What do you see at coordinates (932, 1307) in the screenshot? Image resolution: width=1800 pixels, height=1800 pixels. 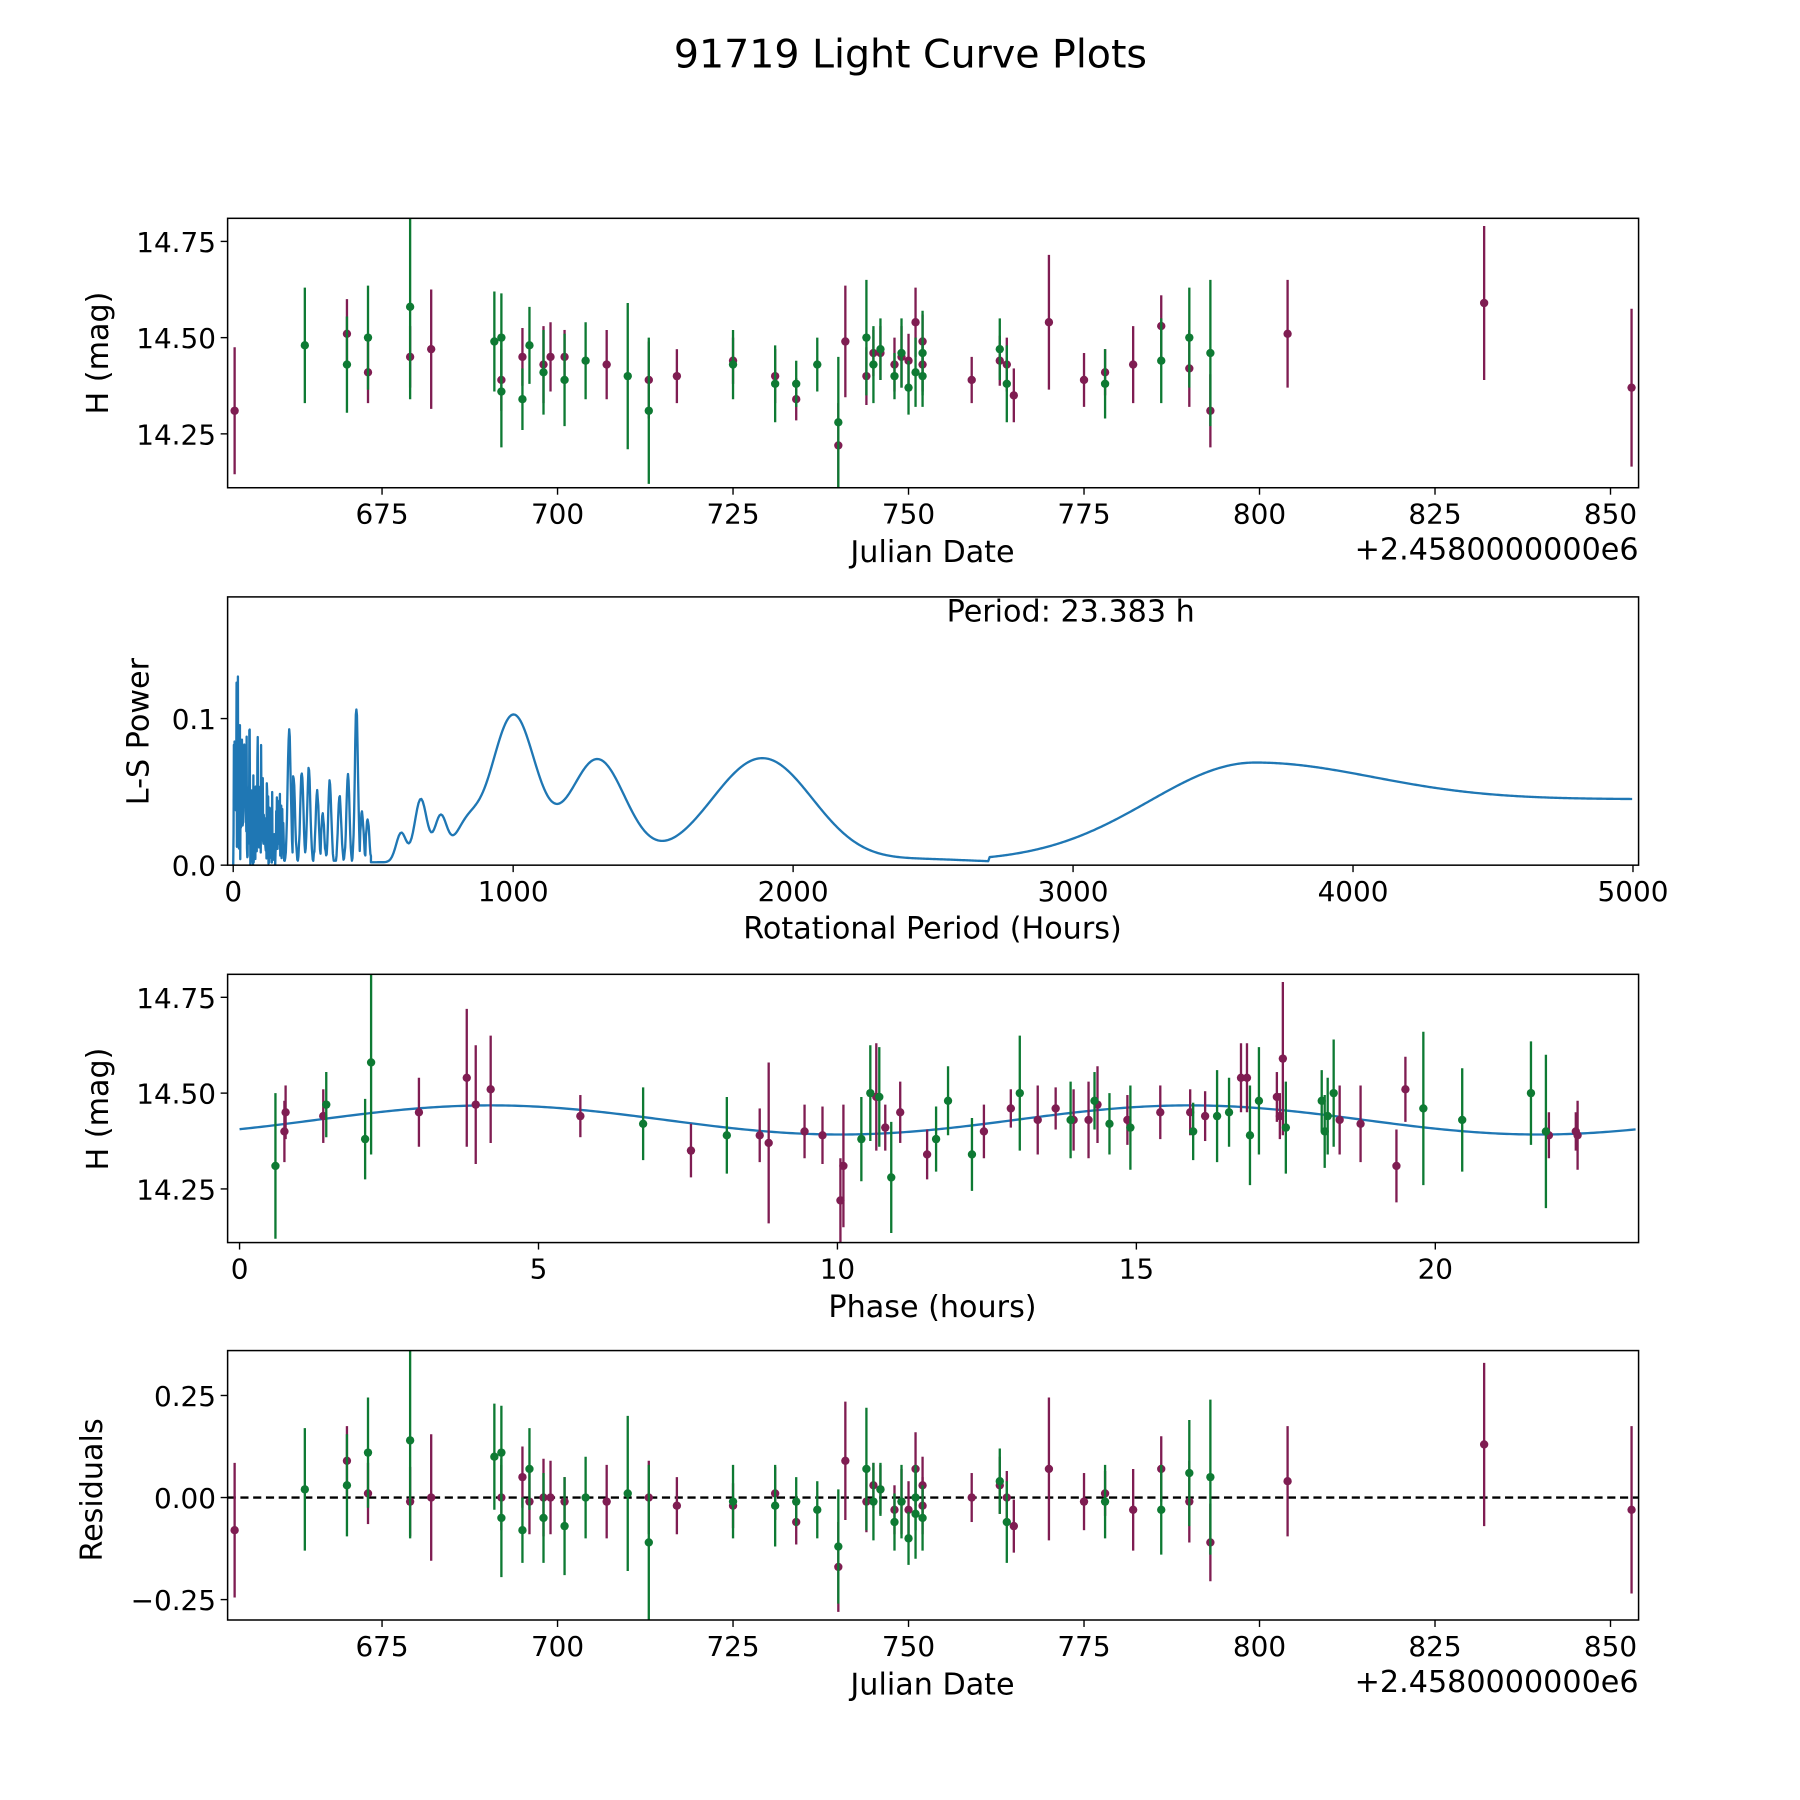 I see `phased-xlabel: Phase (hours)` at bounding box center [932, 1307].